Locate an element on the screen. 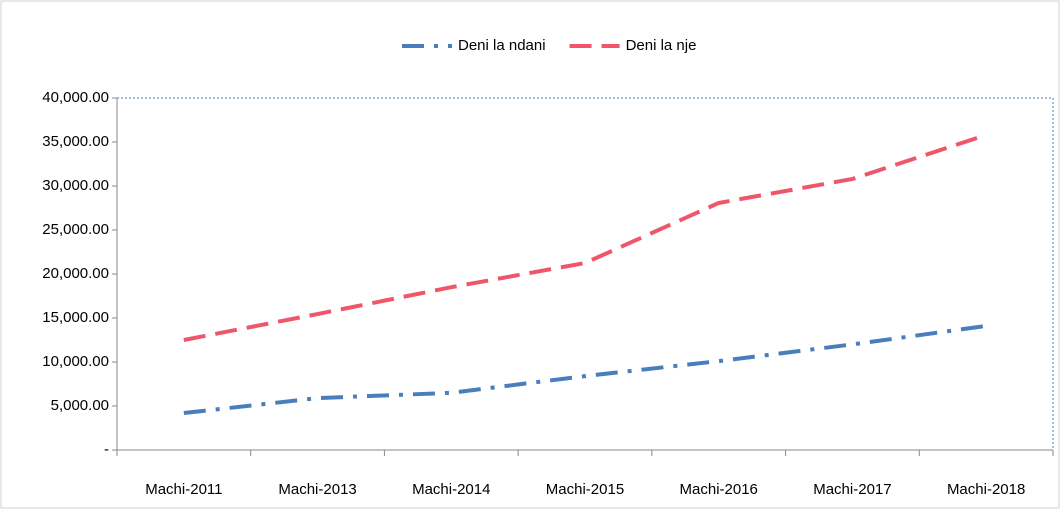 This screenshot has width=1061, height=510. x-tick-label: Machi-2015 is located at coordinates (585, 489).